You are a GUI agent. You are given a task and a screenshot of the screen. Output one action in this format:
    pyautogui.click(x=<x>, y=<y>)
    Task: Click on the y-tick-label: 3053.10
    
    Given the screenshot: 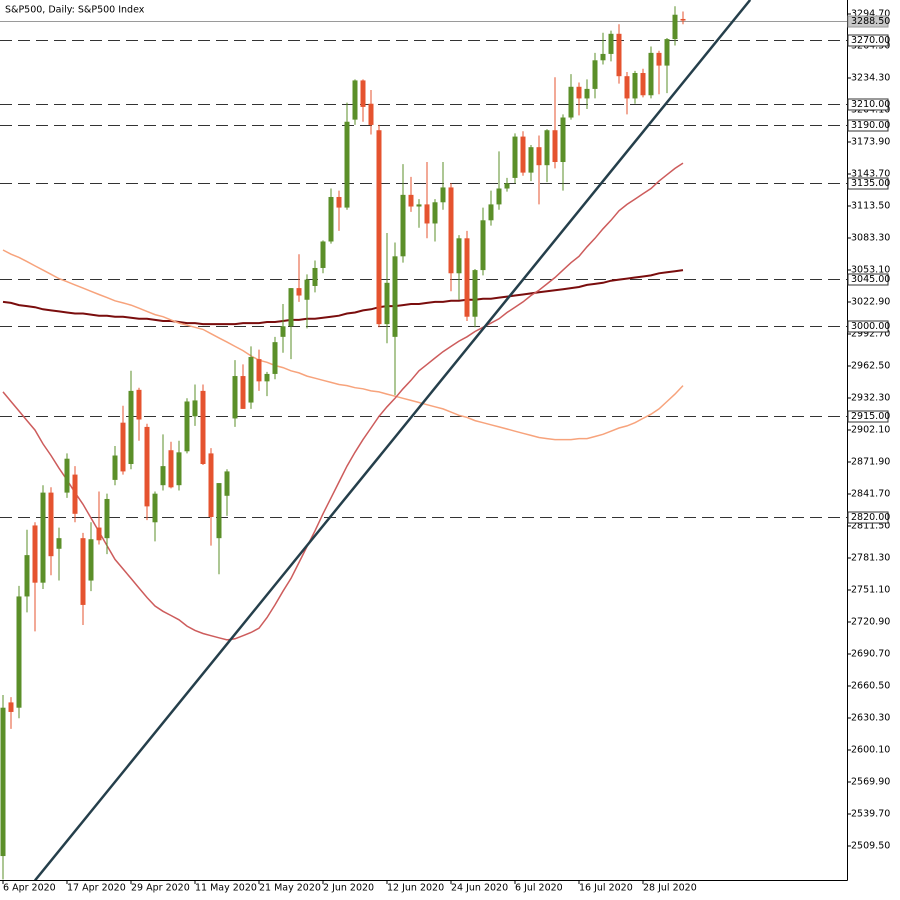 What is the action you would take?
    pyautogui.click(x=870, y=269)
    